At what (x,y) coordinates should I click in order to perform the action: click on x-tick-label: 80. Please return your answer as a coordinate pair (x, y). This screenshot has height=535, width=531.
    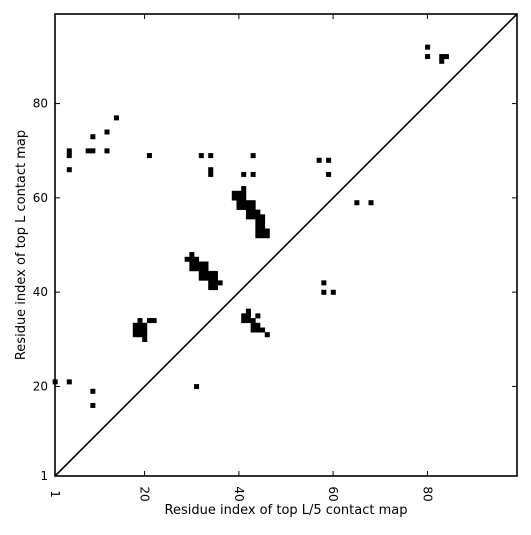
    Looking at the image, I should click on (427, 493).